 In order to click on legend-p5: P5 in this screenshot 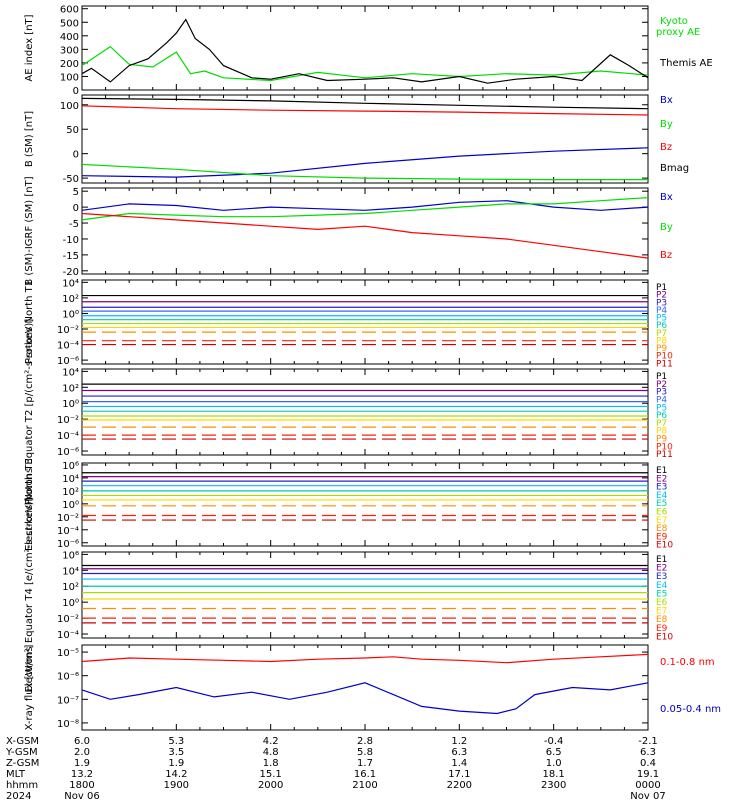, I will do `click(661, 408)`.